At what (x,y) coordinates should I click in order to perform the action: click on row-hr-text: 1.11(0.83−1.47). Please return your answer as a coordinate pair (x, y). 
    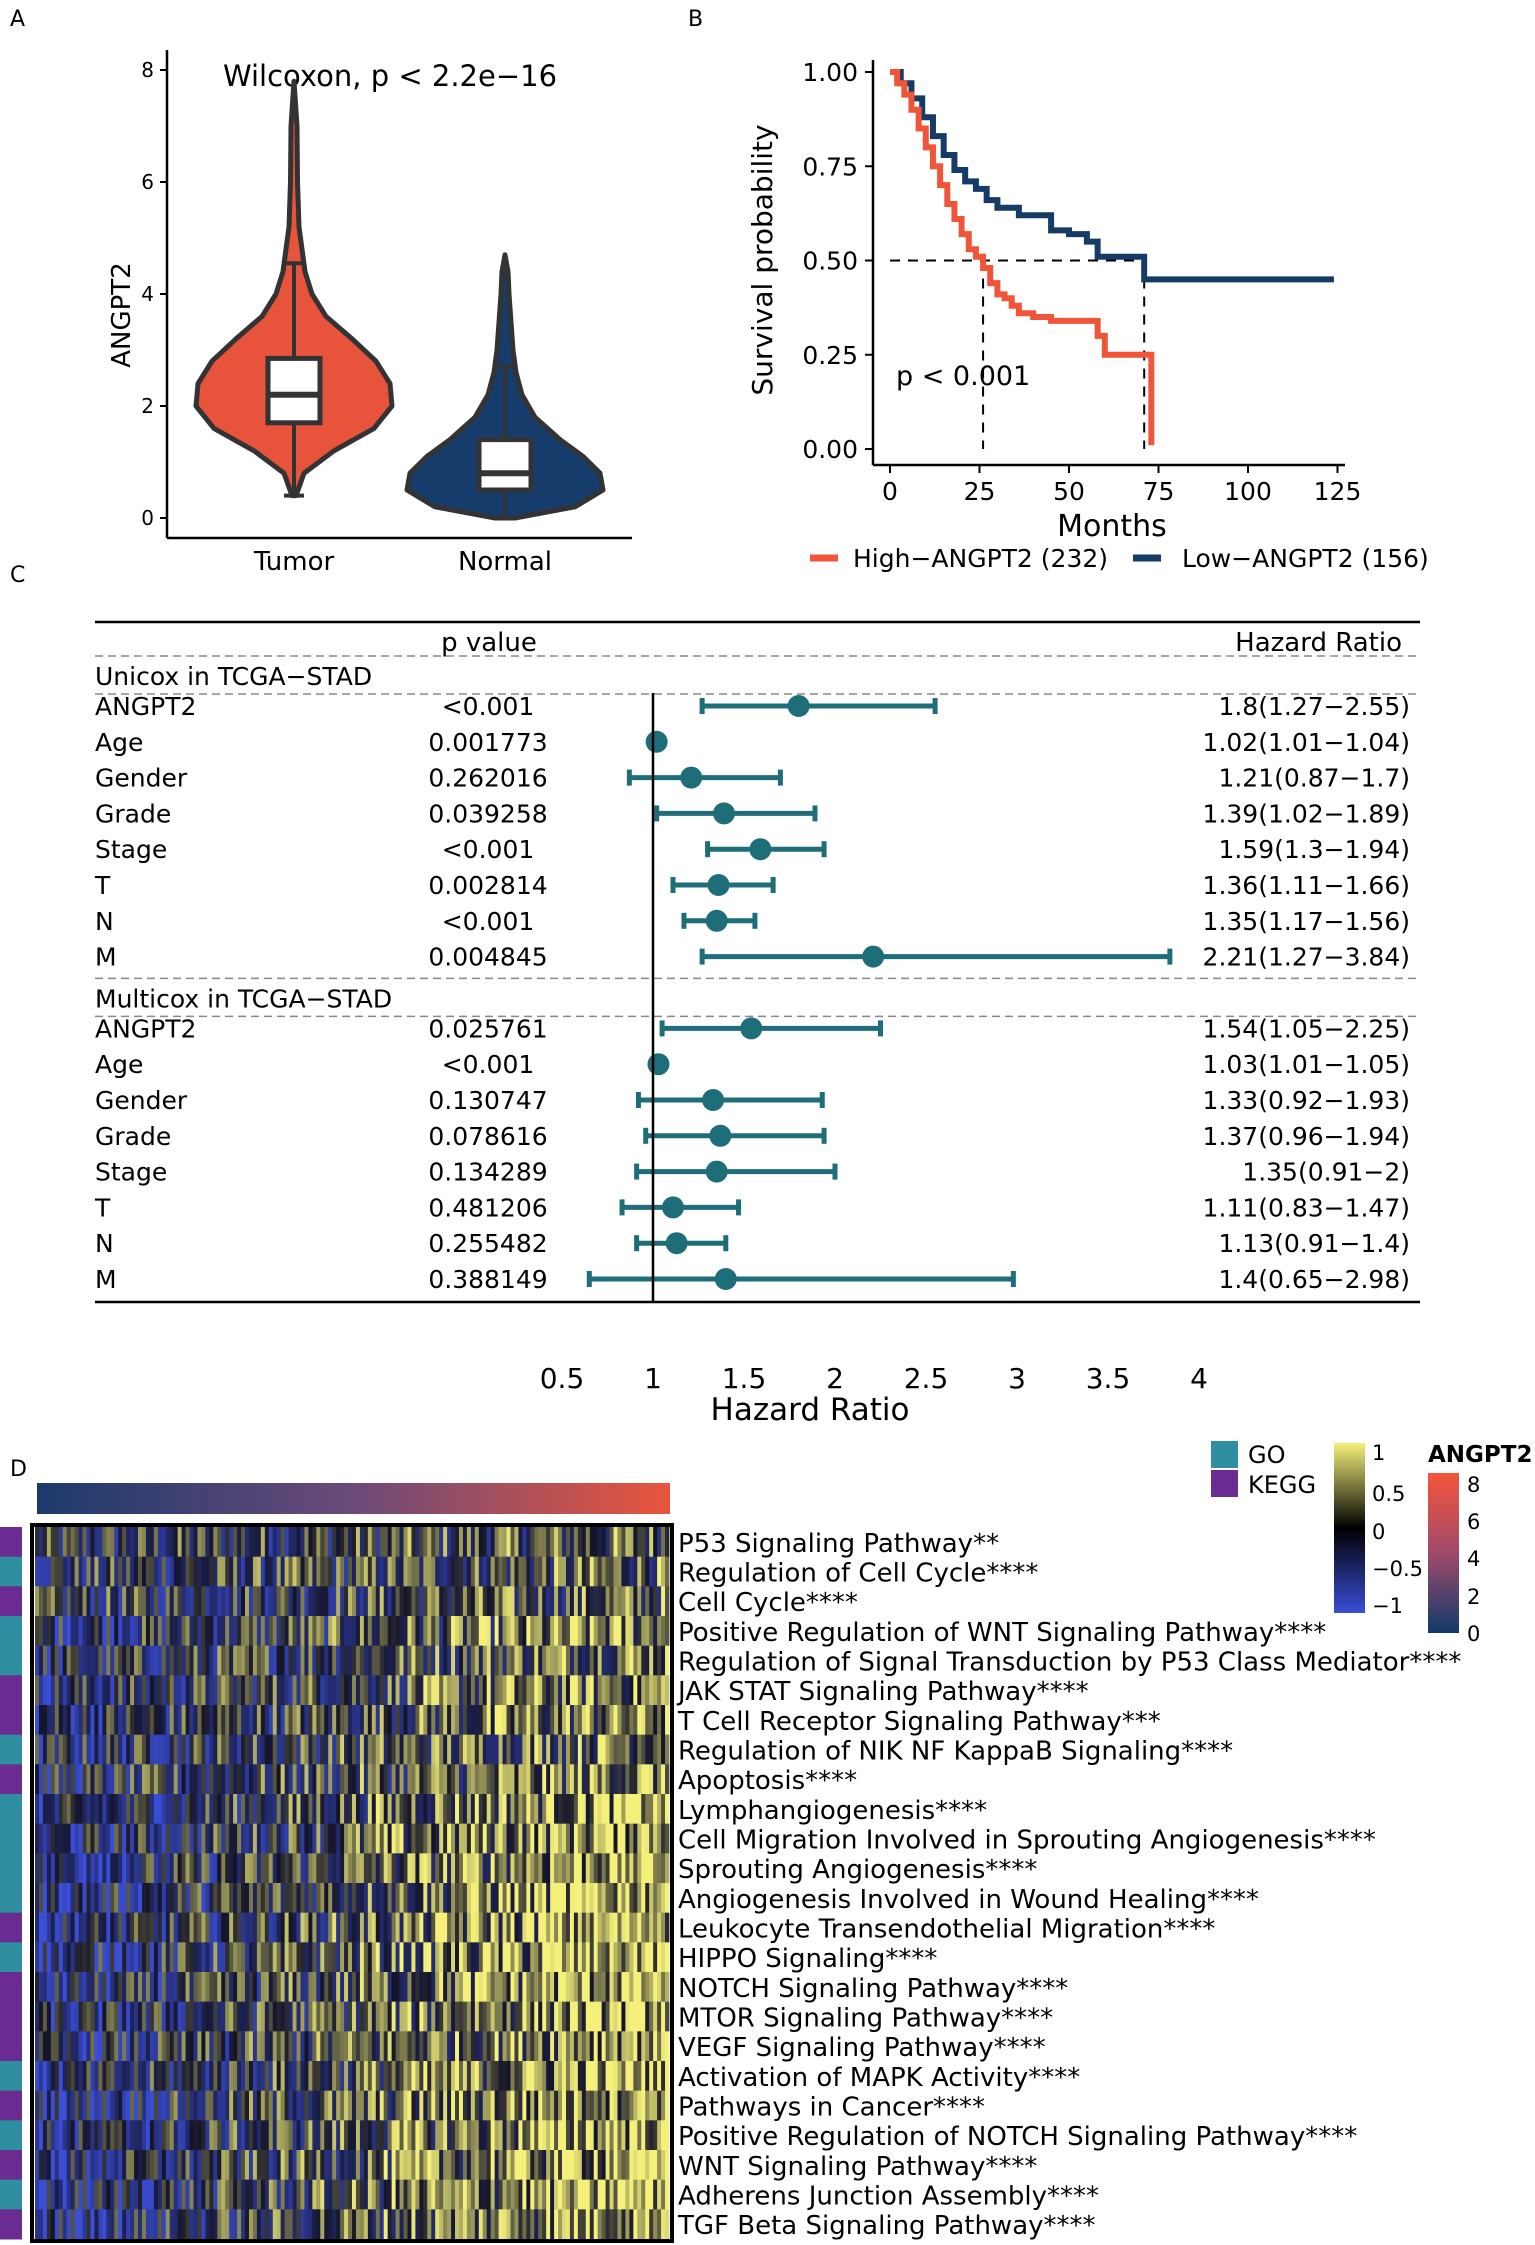
    Looking at the image, I should click on (1306, 1207).